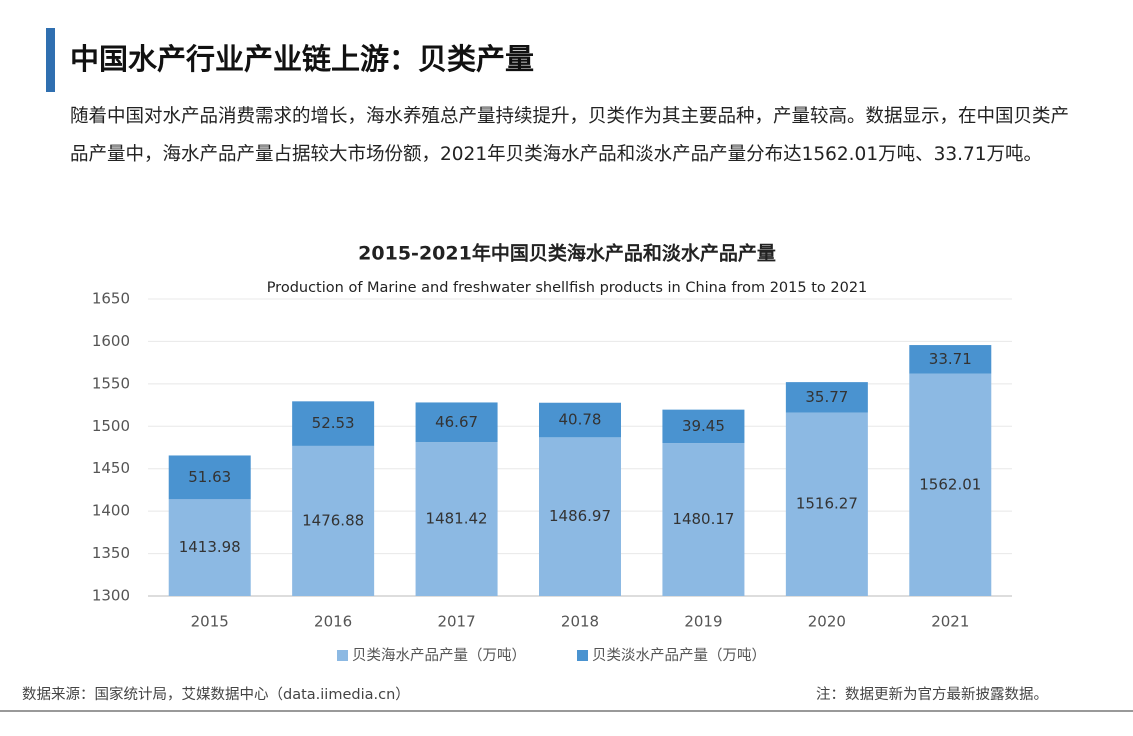 The width and height of the screenshot is (1133, 736). I want to click on data-label: 35.77, so click(826, 397).